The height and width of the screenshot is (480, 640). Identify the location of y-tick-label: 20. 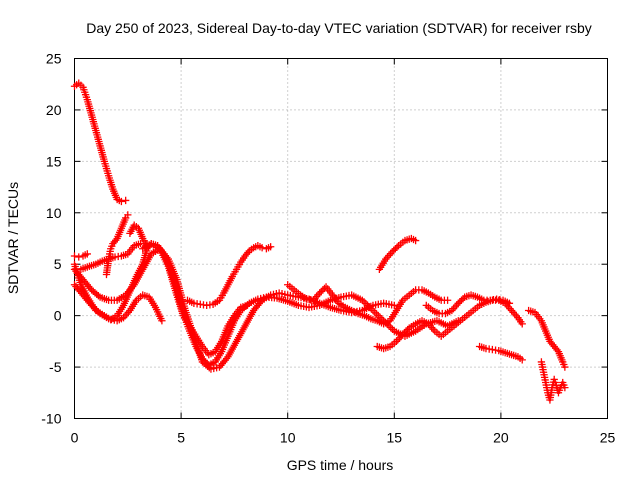
(54, 110).